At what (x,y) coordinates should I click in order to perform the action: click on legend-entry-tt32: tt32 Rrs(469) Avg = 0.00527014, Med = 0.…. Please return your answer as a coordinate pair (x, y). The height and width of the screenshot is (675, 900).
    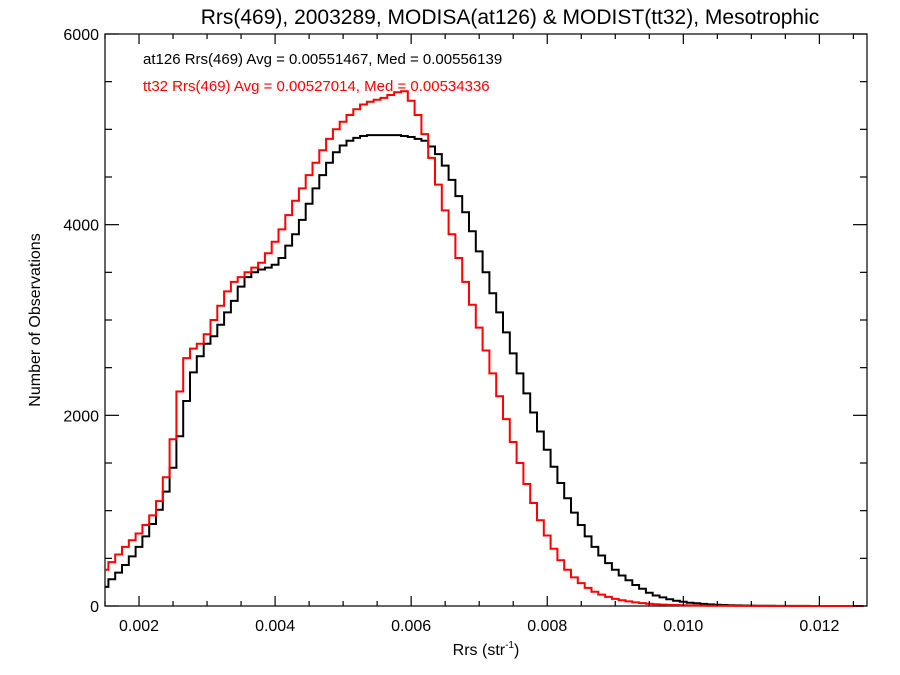
    Looking at the image, I should click on (316, 86).